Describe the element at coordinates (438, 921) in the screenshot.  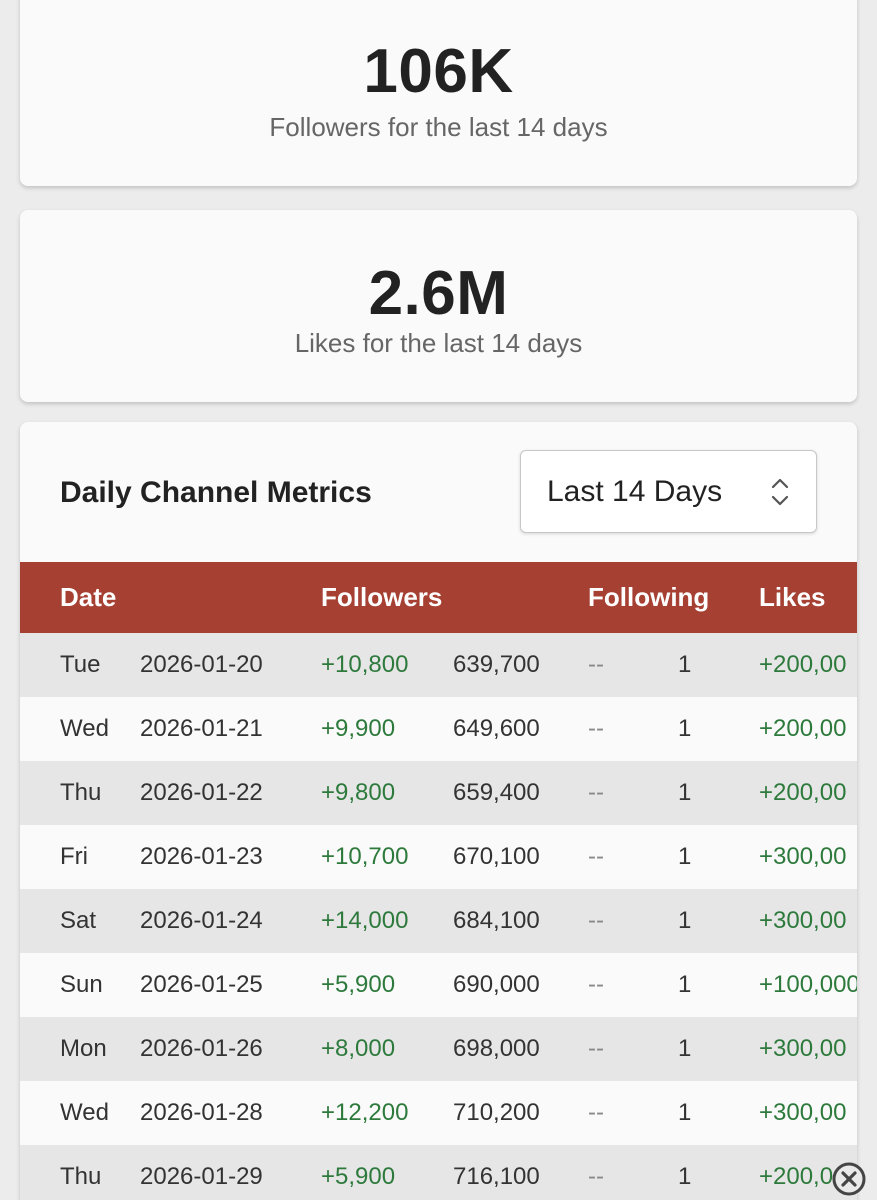
I see `table-row: Sat 2026-01-24 +14,000 684,100 -- 1 +300,00` at that location.